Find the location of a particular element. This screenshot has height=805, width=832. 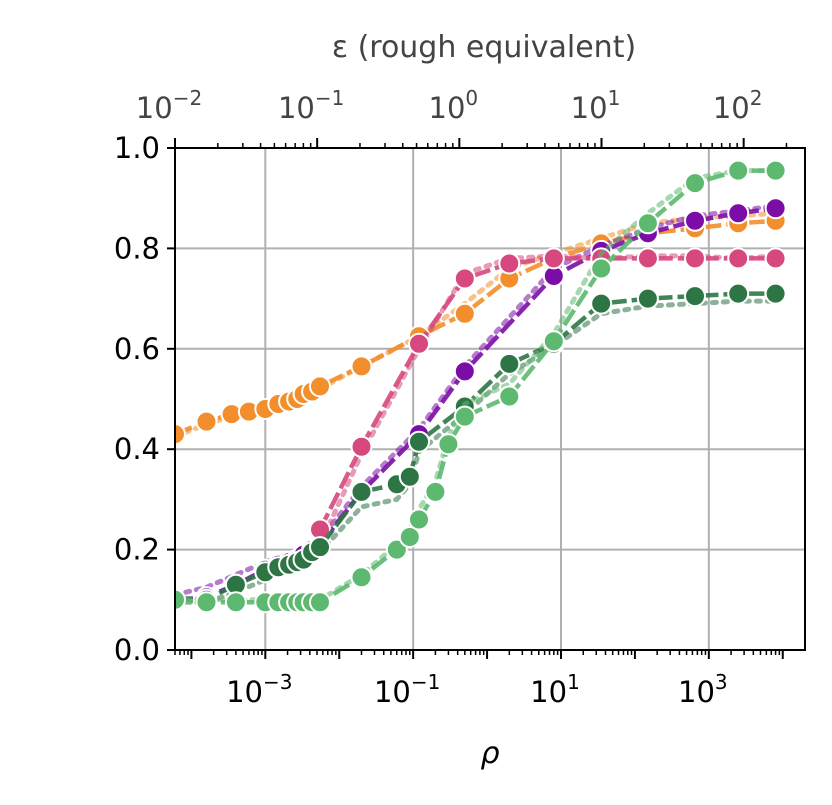

top-tick-label: 10⁻¹ is located at coordinates (311, 105).